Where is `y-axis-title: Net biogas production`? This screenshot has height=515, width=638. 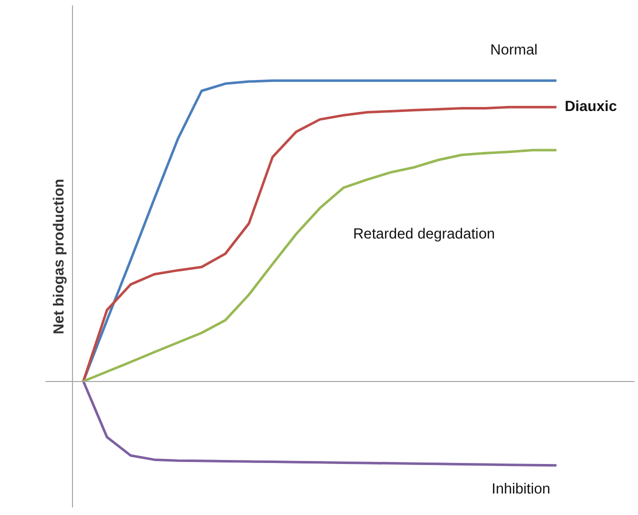
y-axis-title: Net biogas production is located at coordinates (60, 256).